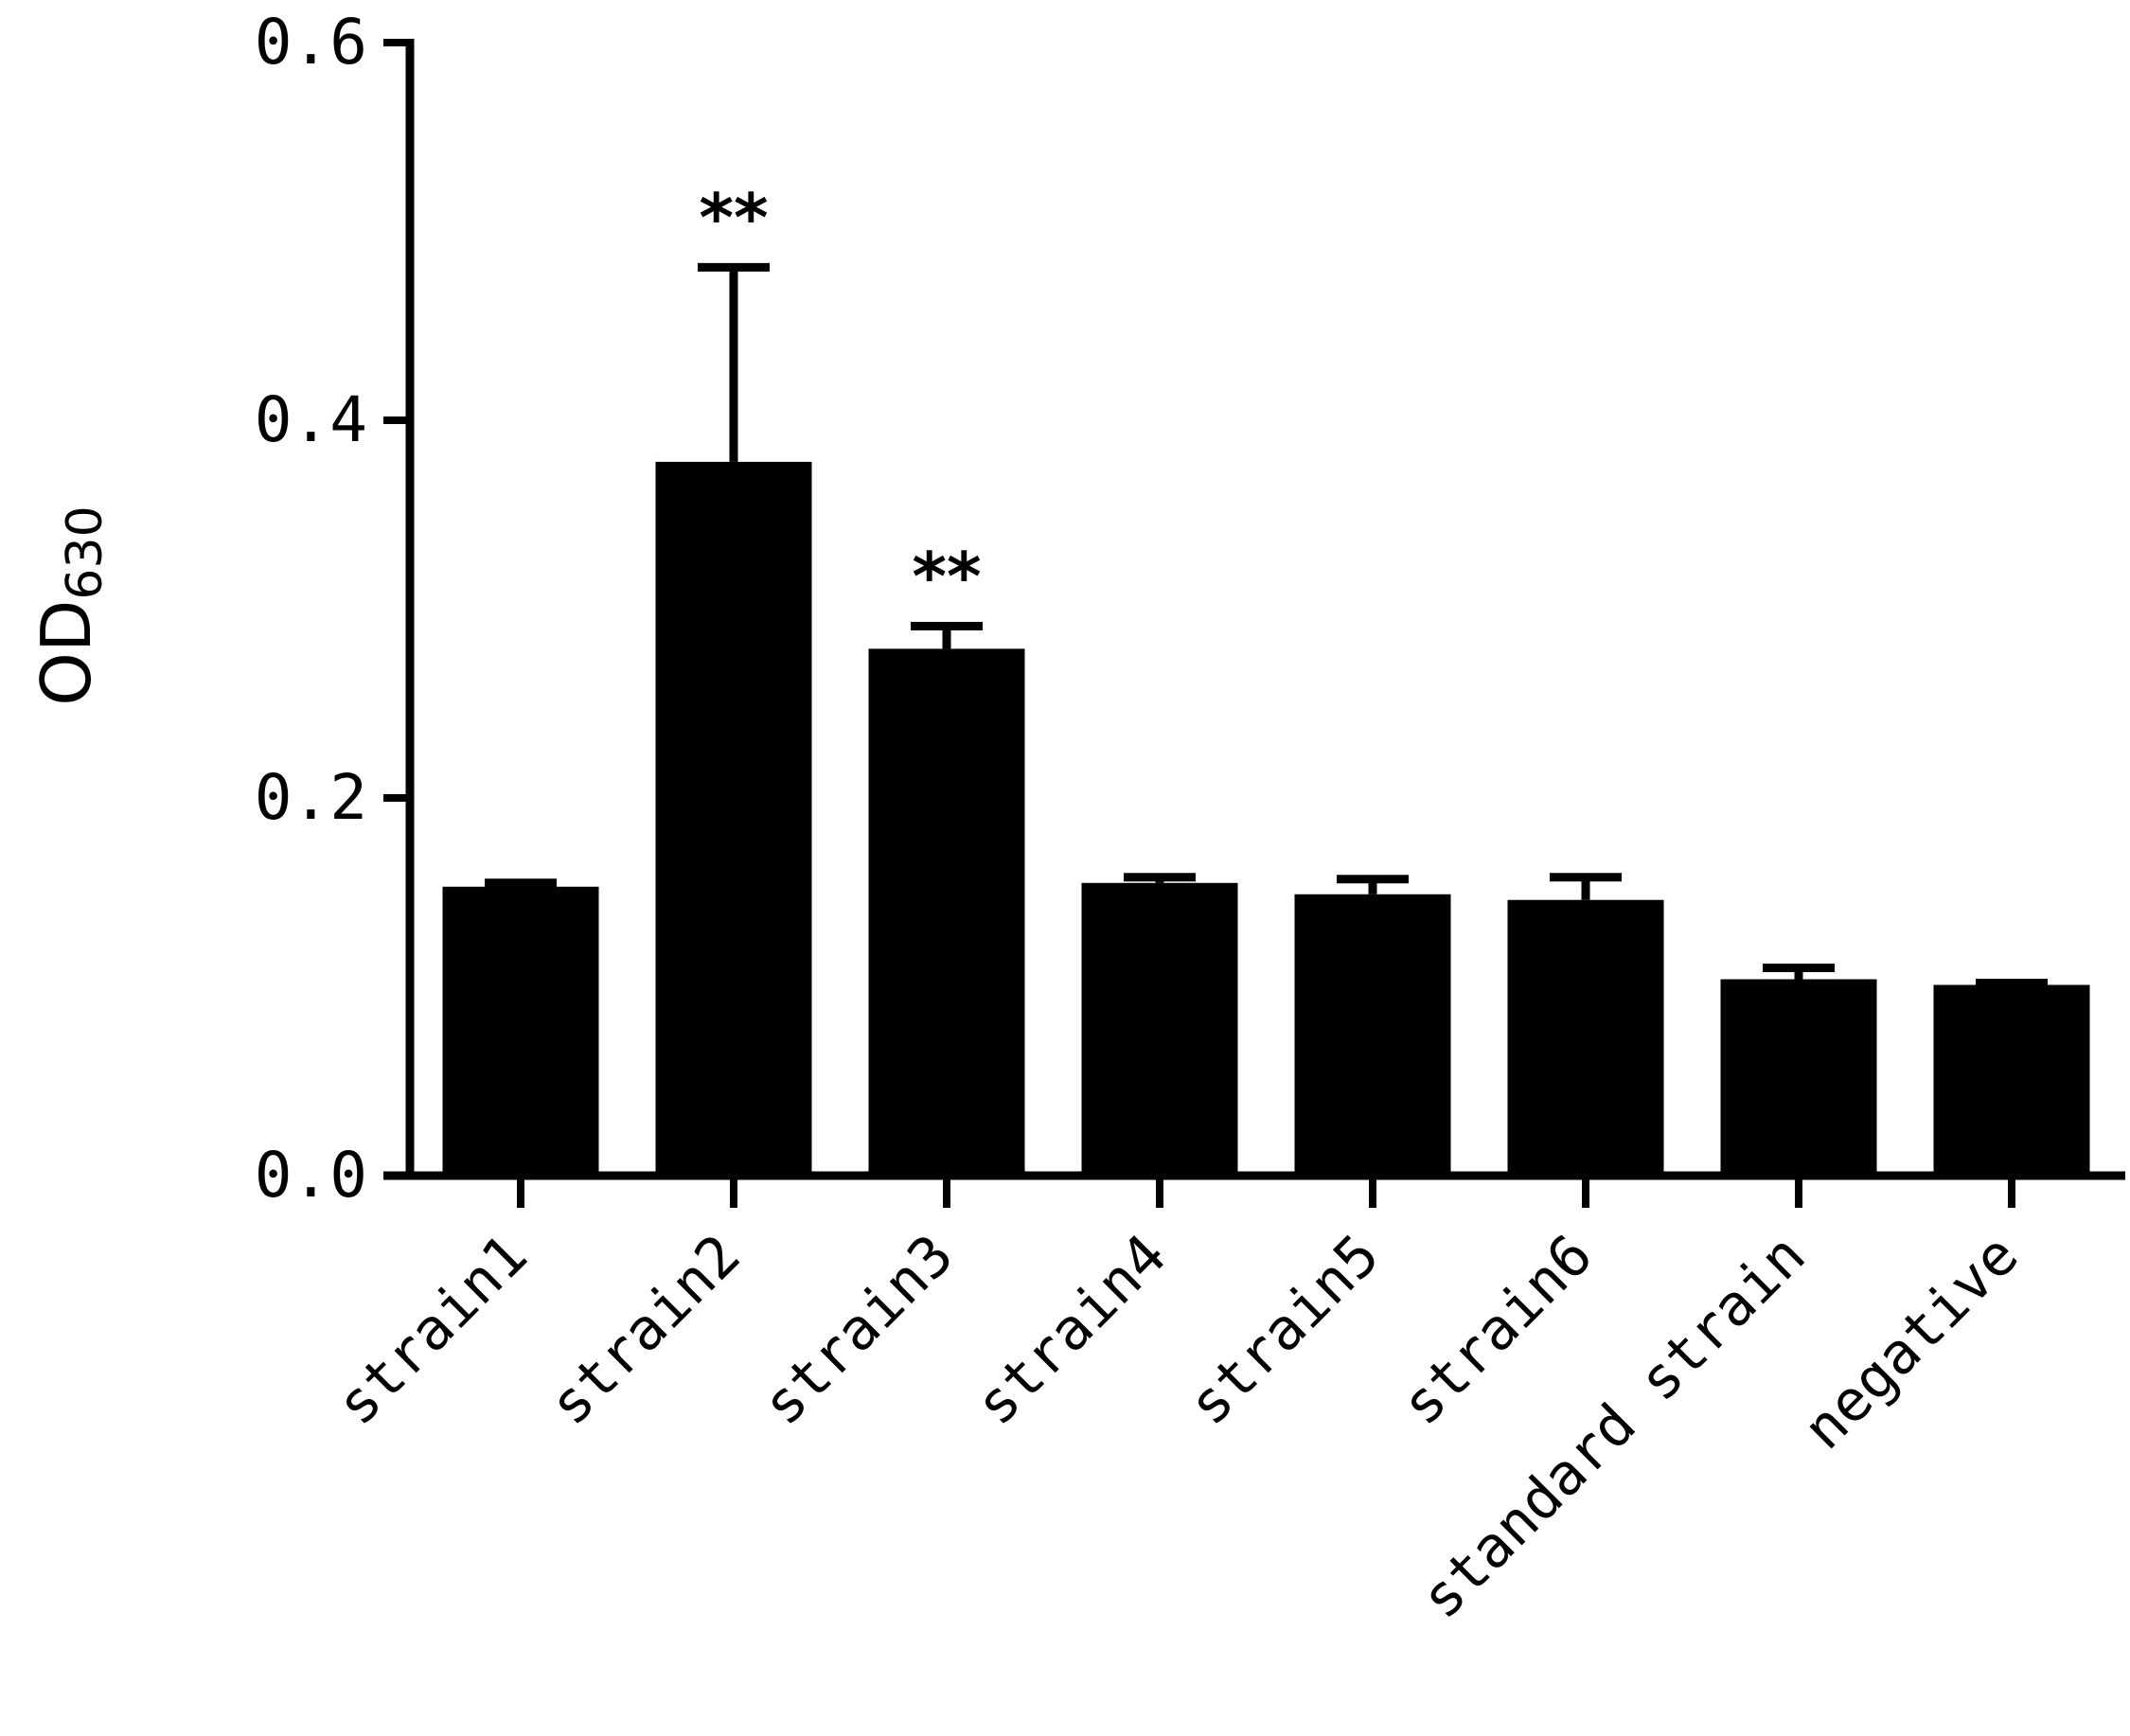 Image resolution: width=2130 pixels, height=1736 pixels. I want to click on x-tick-label-7: standard strain, so click(1614, 1427).